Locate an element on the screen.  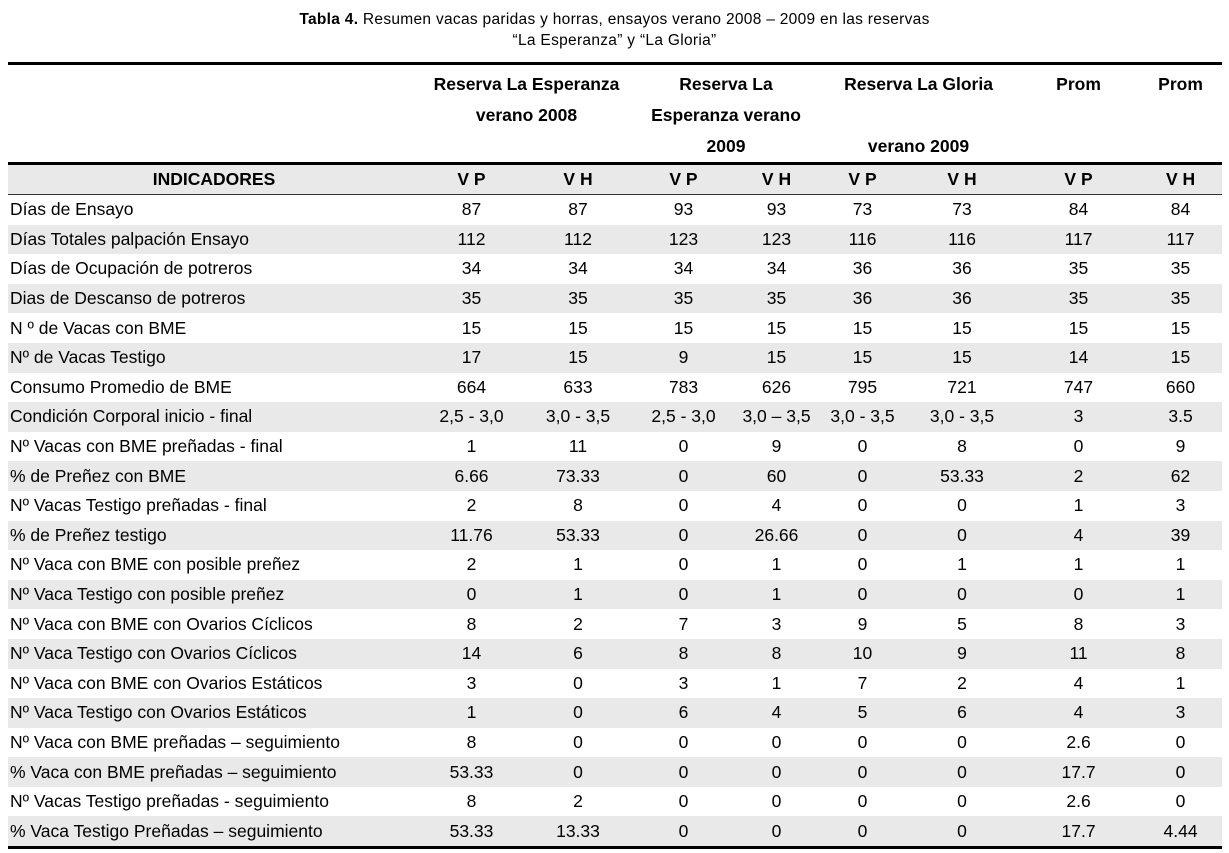
value-cell: 721 is located at coordinates (962, 386).